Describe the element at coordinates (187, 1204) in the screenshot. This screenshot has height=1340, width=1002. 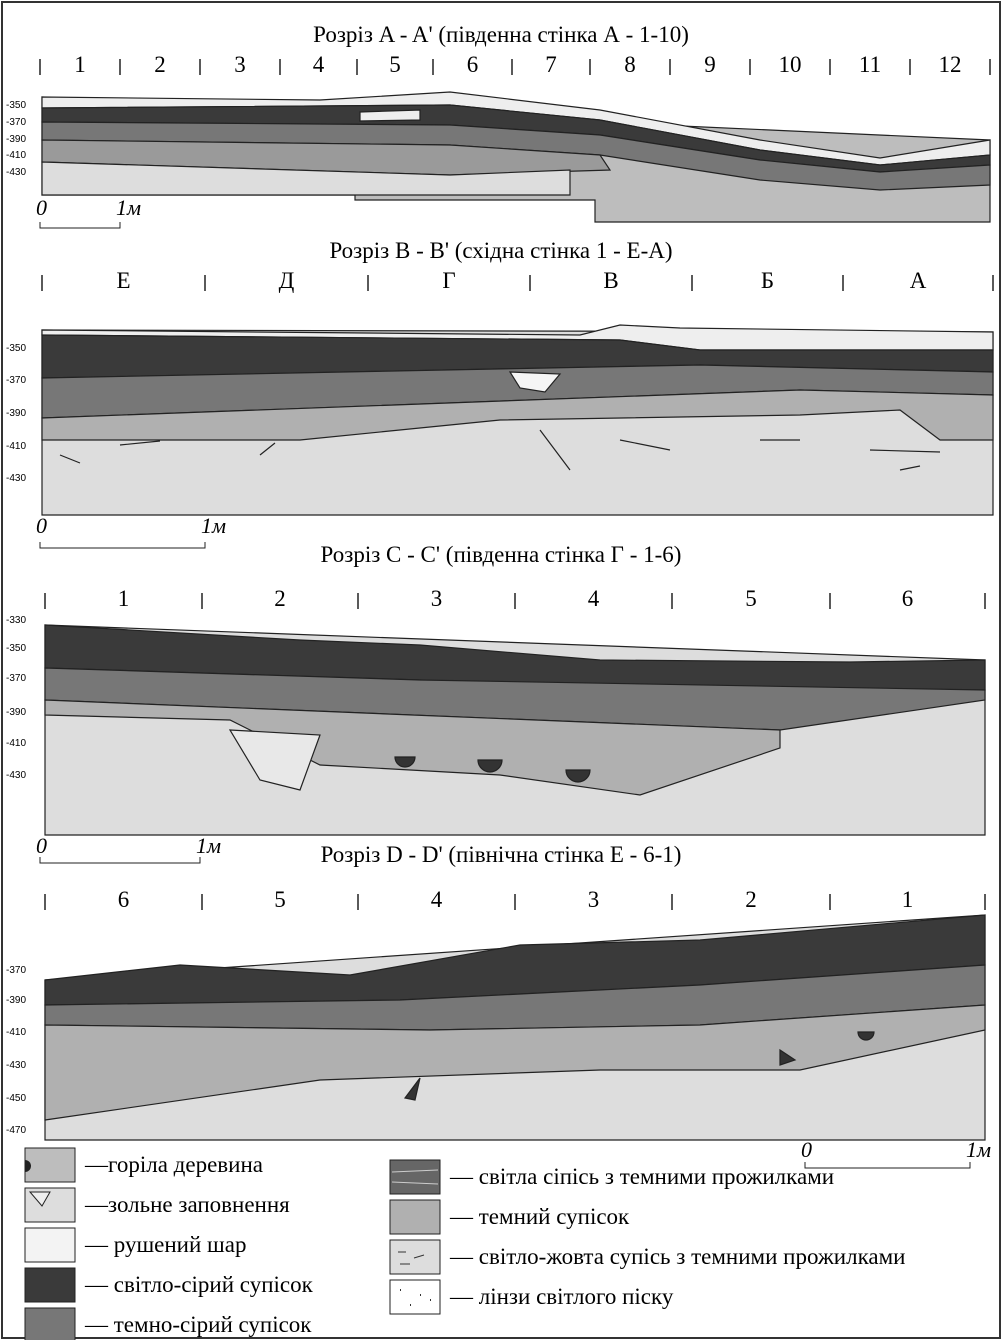
I see `legend-label: —зольне заповнення` at that location.